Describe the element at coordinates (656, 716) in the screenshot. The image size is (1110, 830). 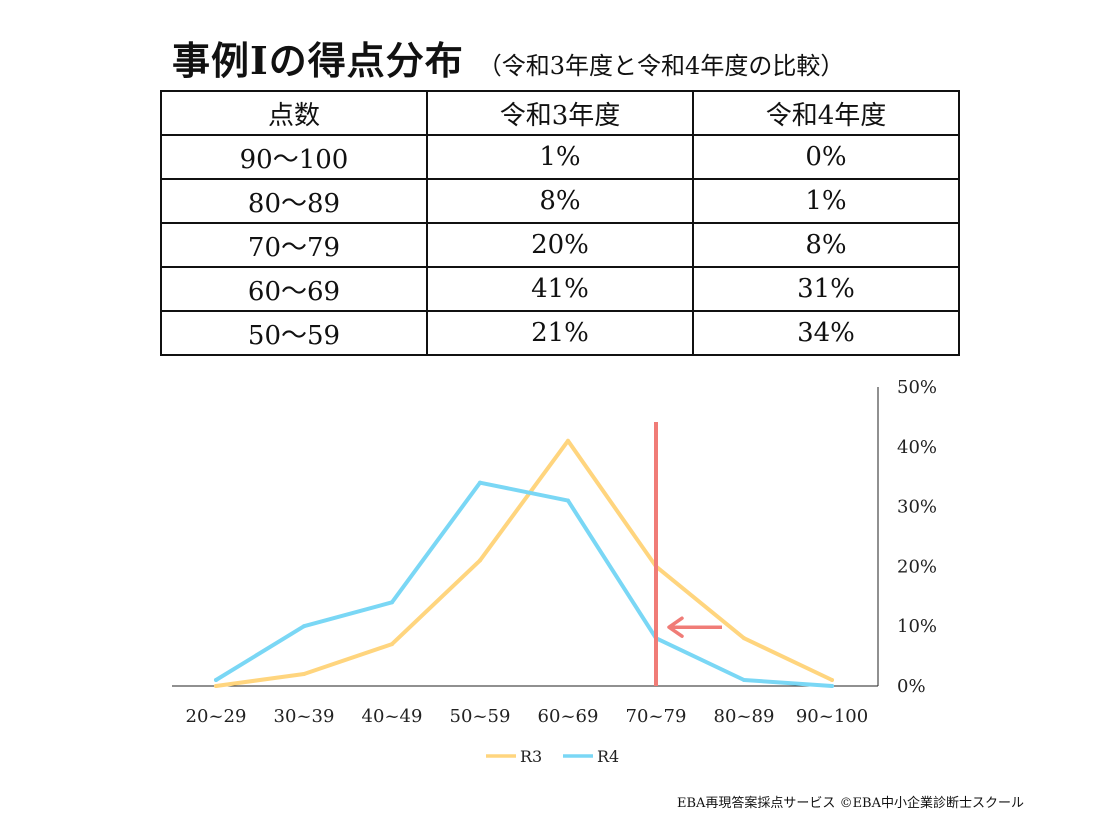
I see `x-tick-label: 70~79` at that location.